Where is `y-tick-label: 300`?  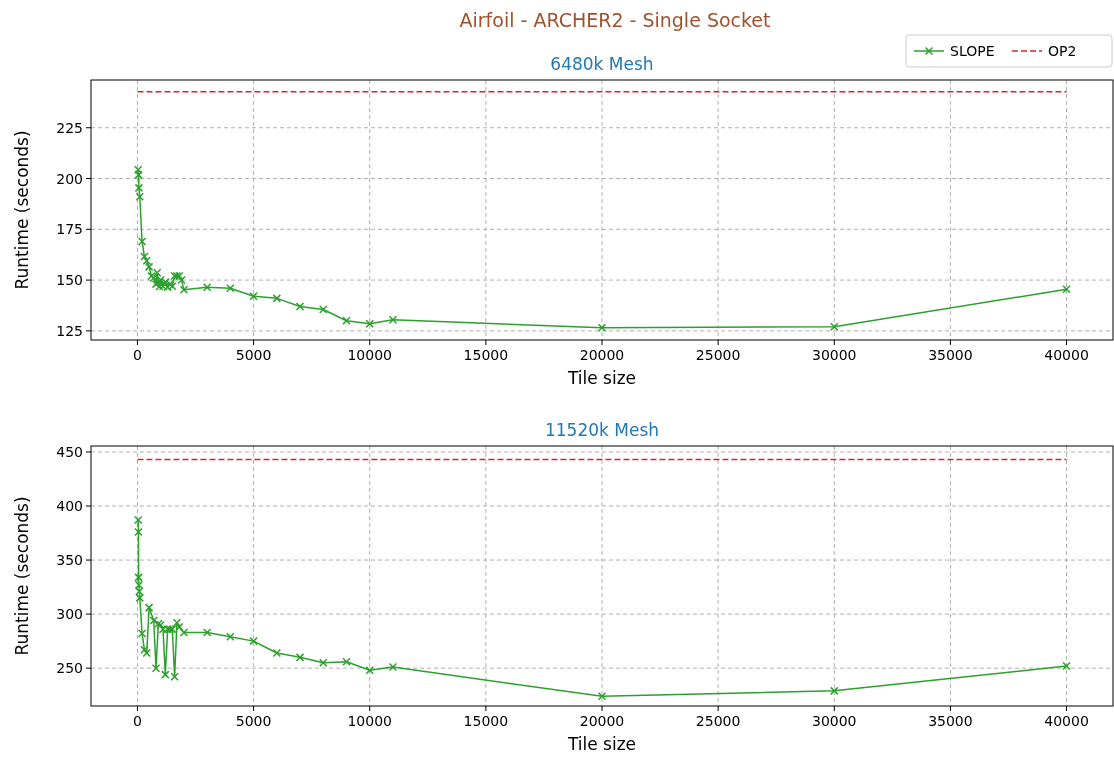 y-tick-label: 300 is located at coordinates (69, 614).